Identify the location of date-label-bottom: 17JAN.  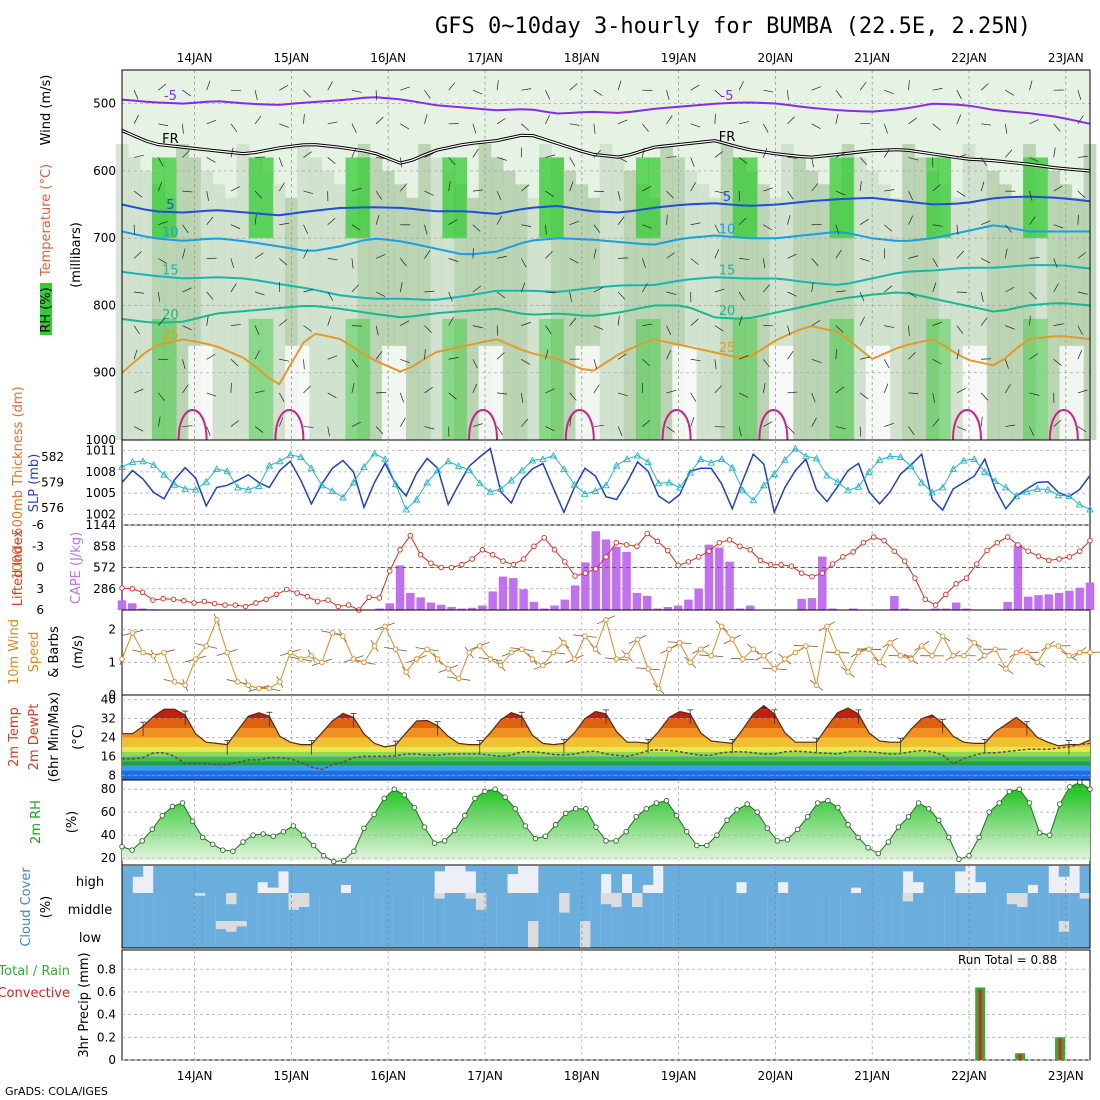
(485, 1076).